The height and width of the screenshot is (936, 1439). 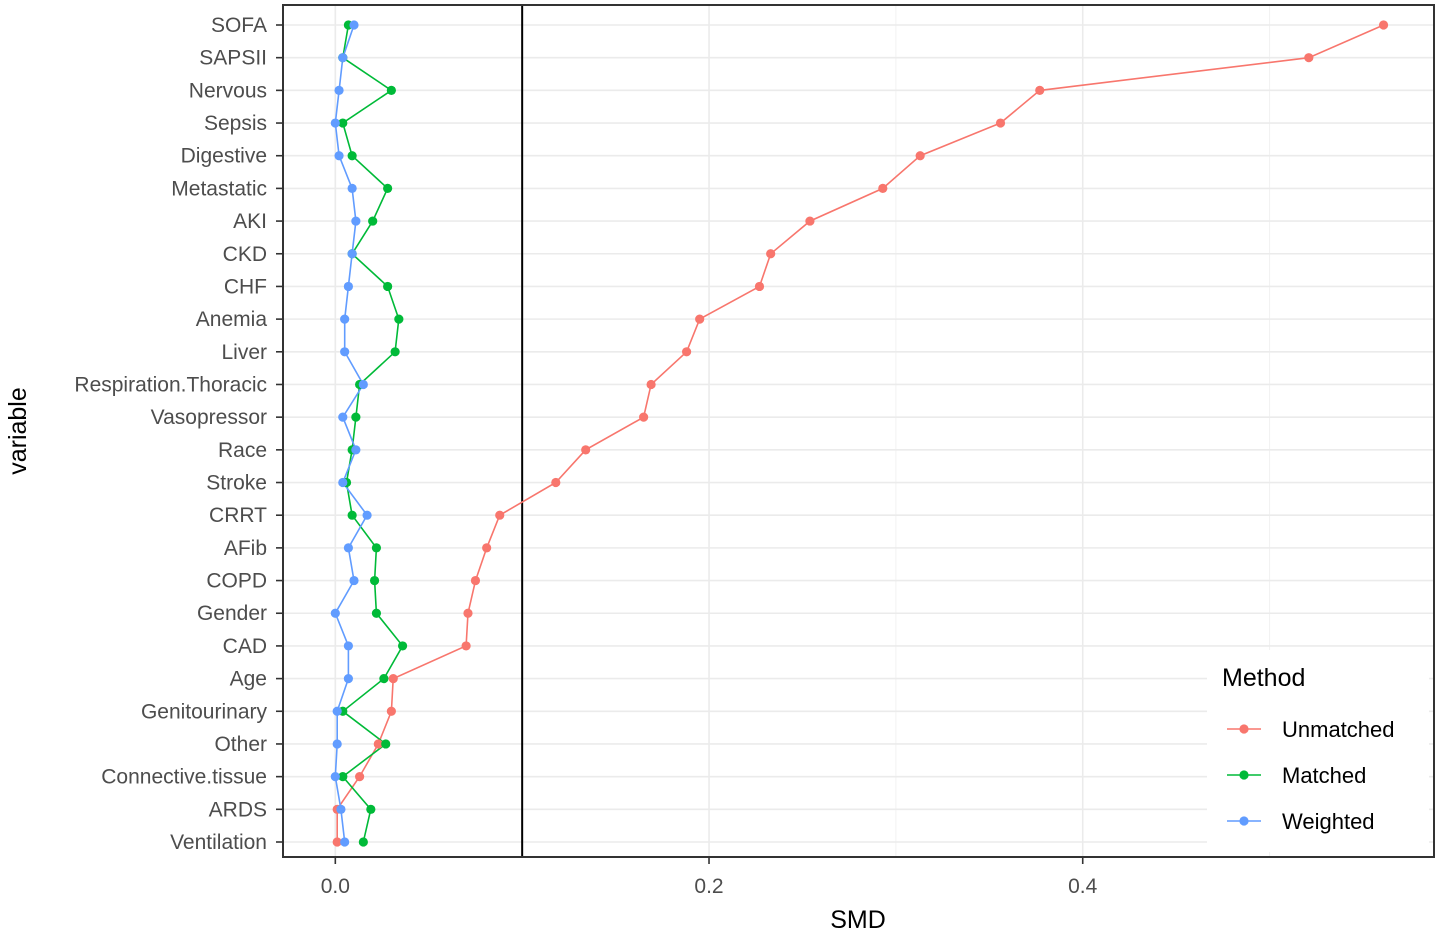 What do you see at coordinates (1328, 821) in the screenshot?
I see `legend-label: Weighted` at bounding box center [1328, 821].